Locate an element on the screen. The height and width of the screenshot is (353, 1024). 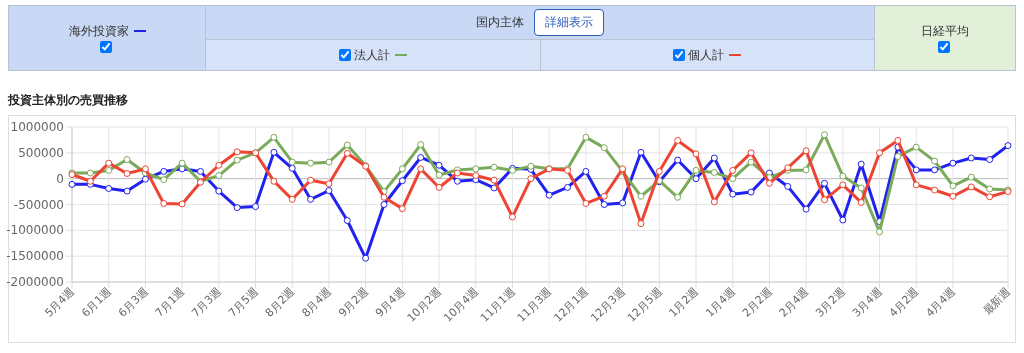
y-tick-label: 500000 is located at coordinates (41, 152).